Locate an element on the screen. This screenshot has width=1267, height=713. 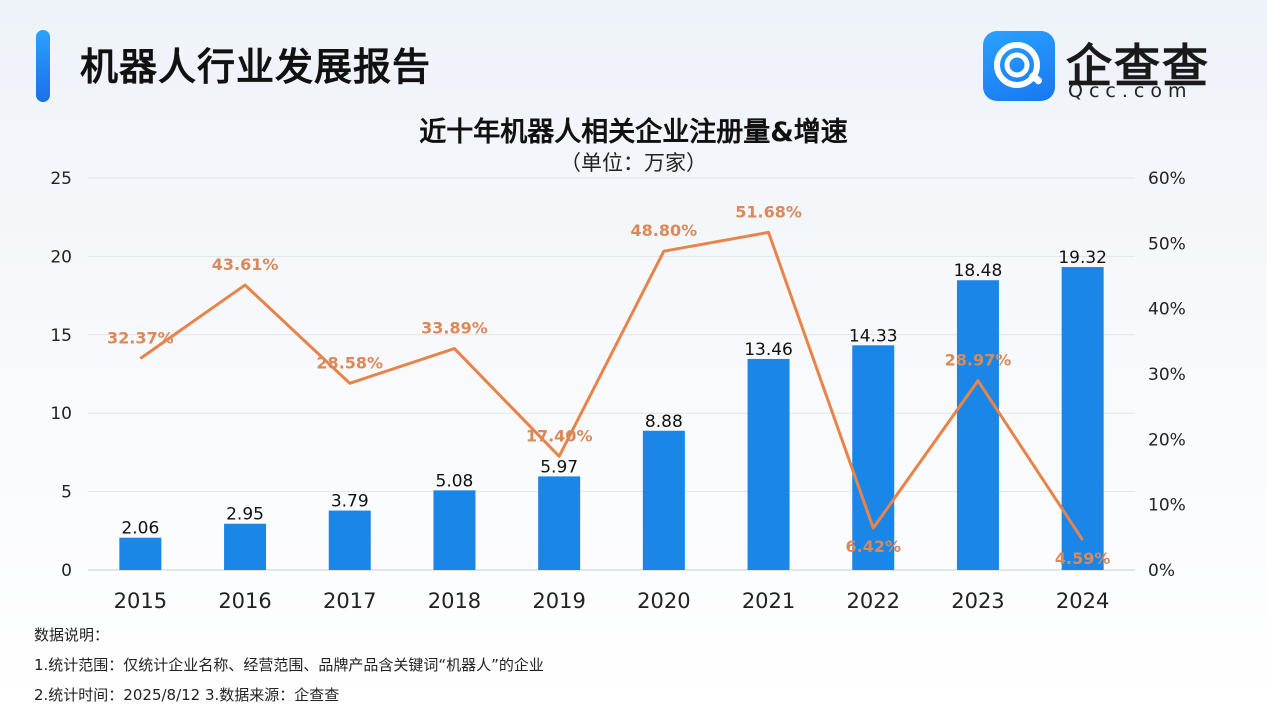
growth-rate-label: 4.59% is located at coordinates (1083, 558).